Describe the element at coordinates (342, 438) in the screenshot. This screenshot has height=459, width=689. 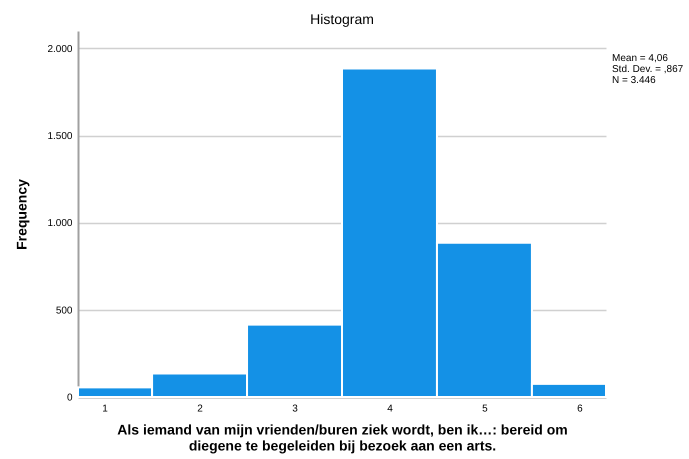
I see `x-axis-title: Als iemand van mijn vrienden/buren ziek wordt, ben ik…: bereid om diegene te begeleiden bij bezoek aan een arts.` at that location.